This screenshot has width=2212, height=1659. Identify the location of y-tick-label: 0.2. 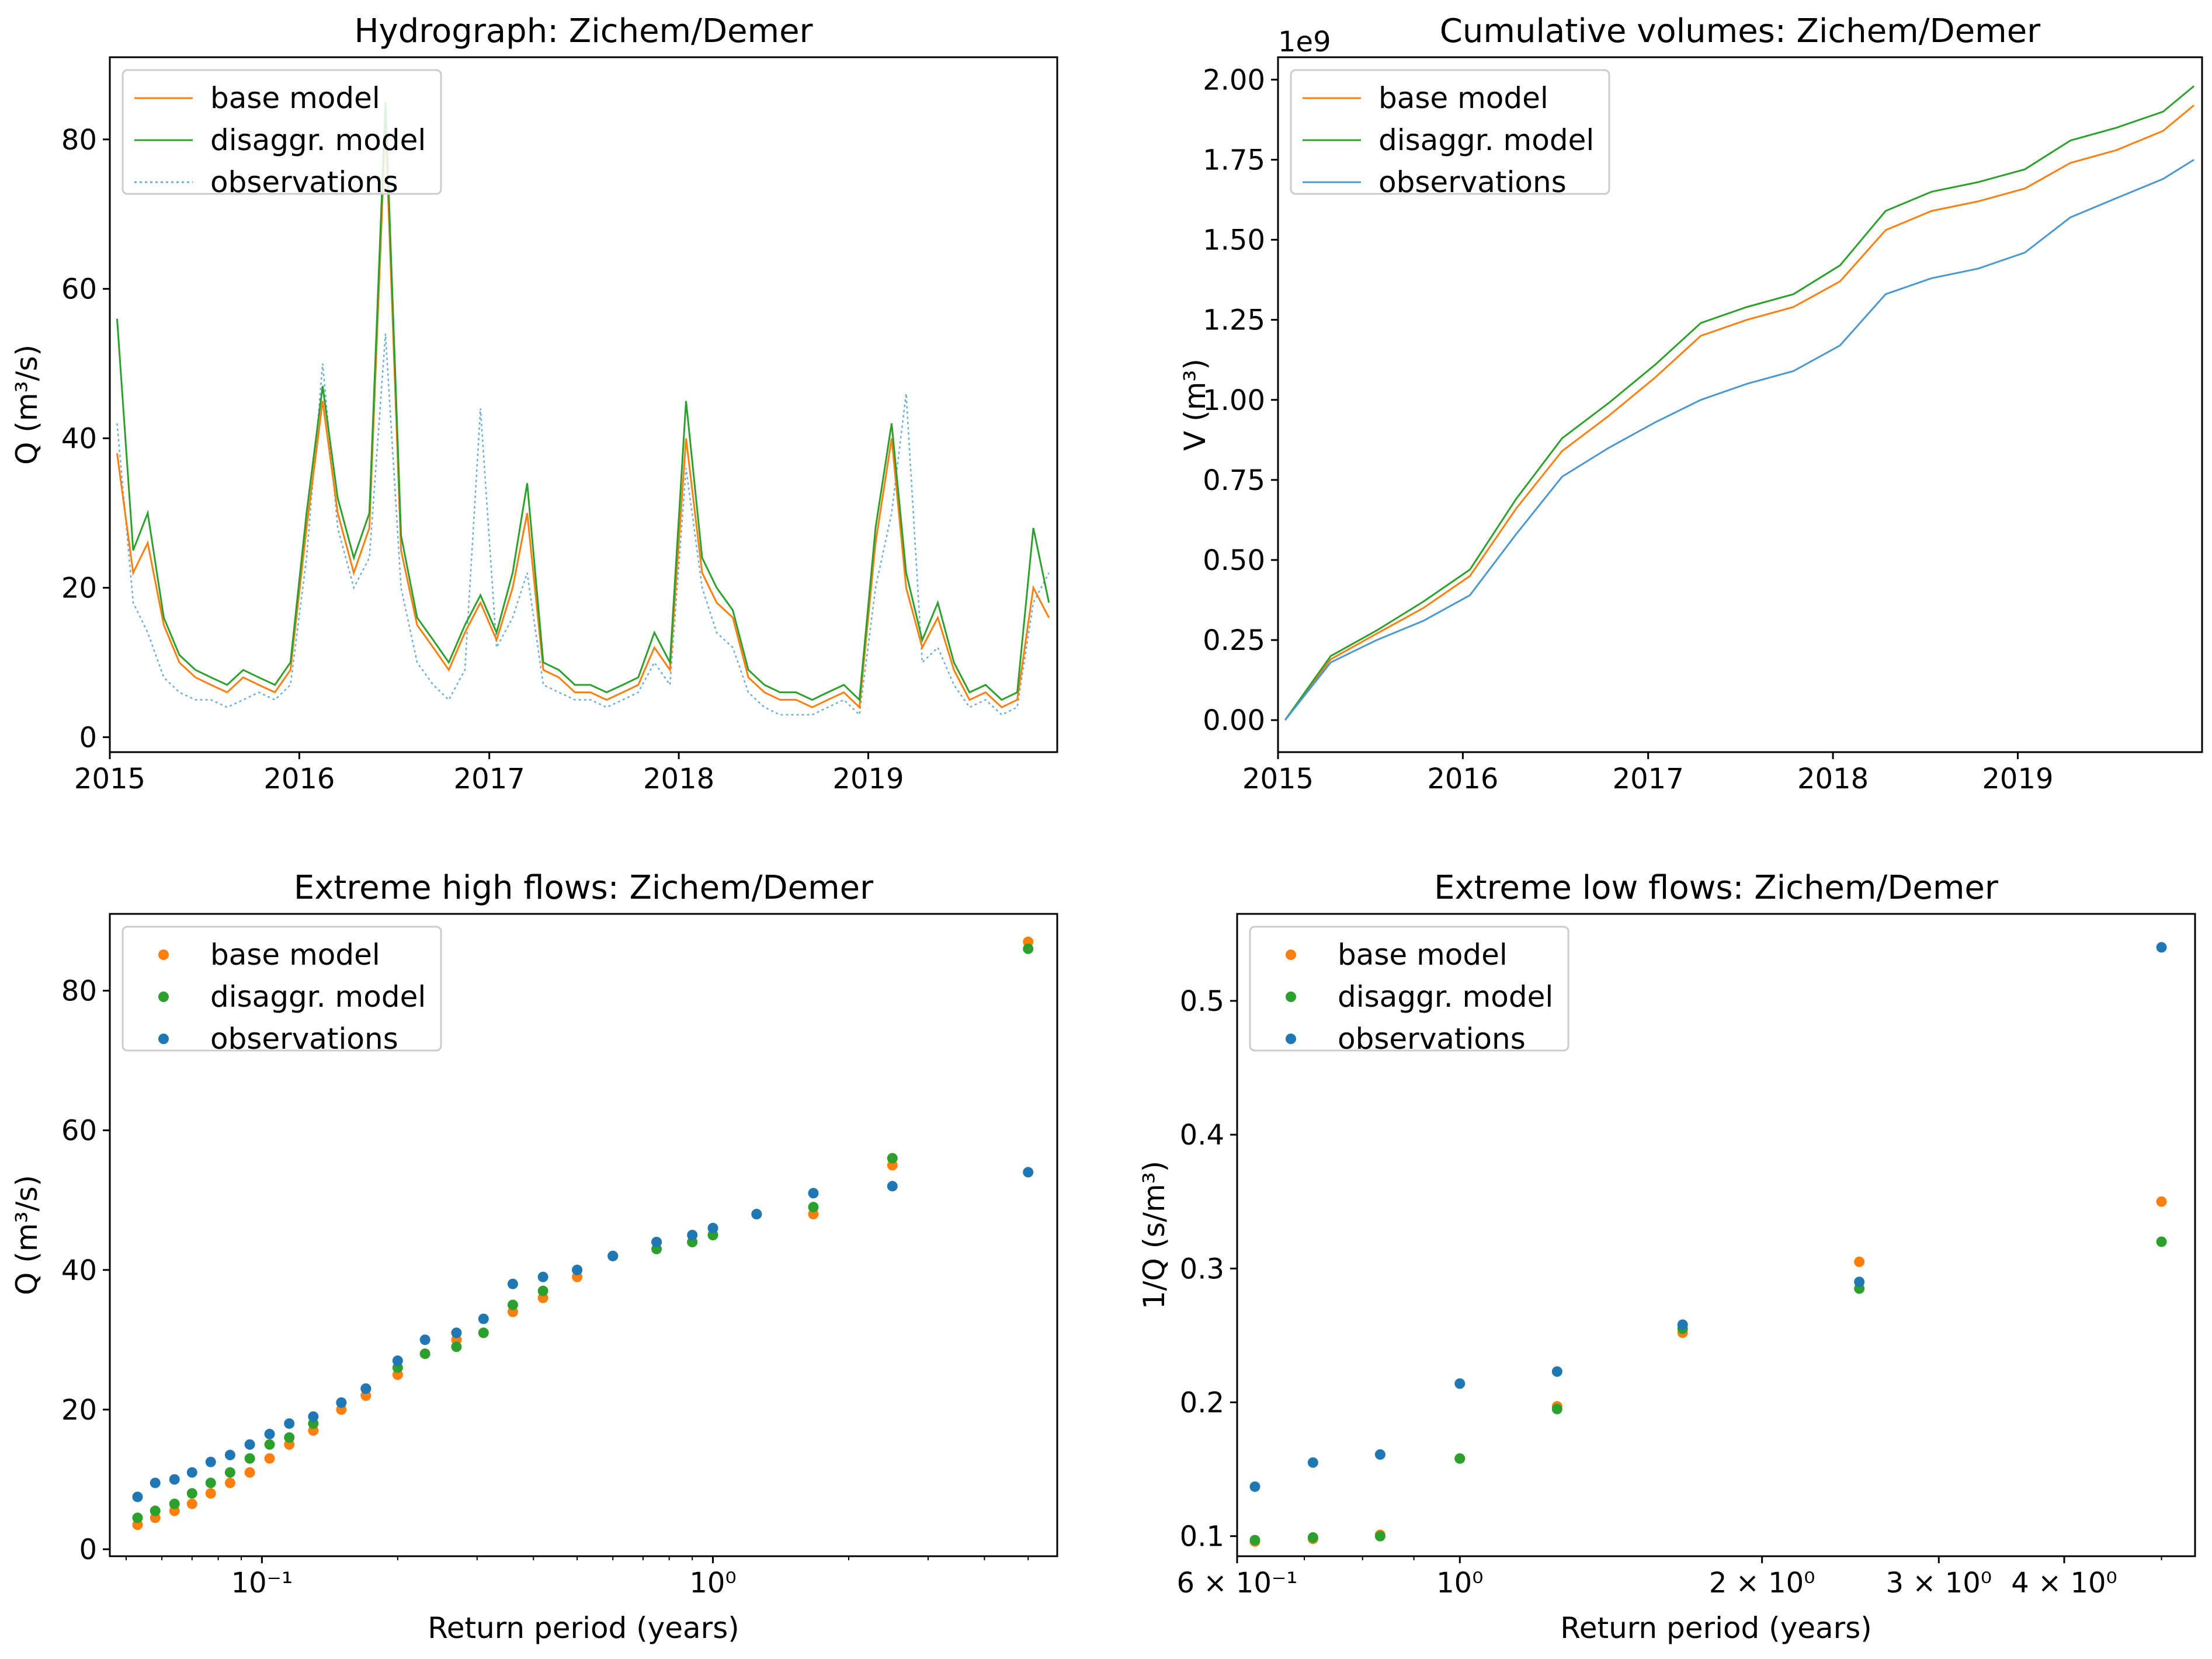
(1202, 1402).